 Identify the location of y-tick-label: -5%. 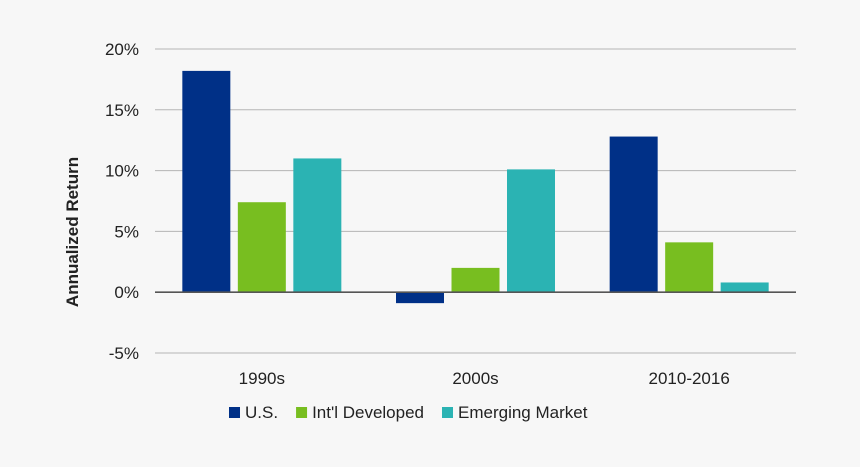
(124, 353).